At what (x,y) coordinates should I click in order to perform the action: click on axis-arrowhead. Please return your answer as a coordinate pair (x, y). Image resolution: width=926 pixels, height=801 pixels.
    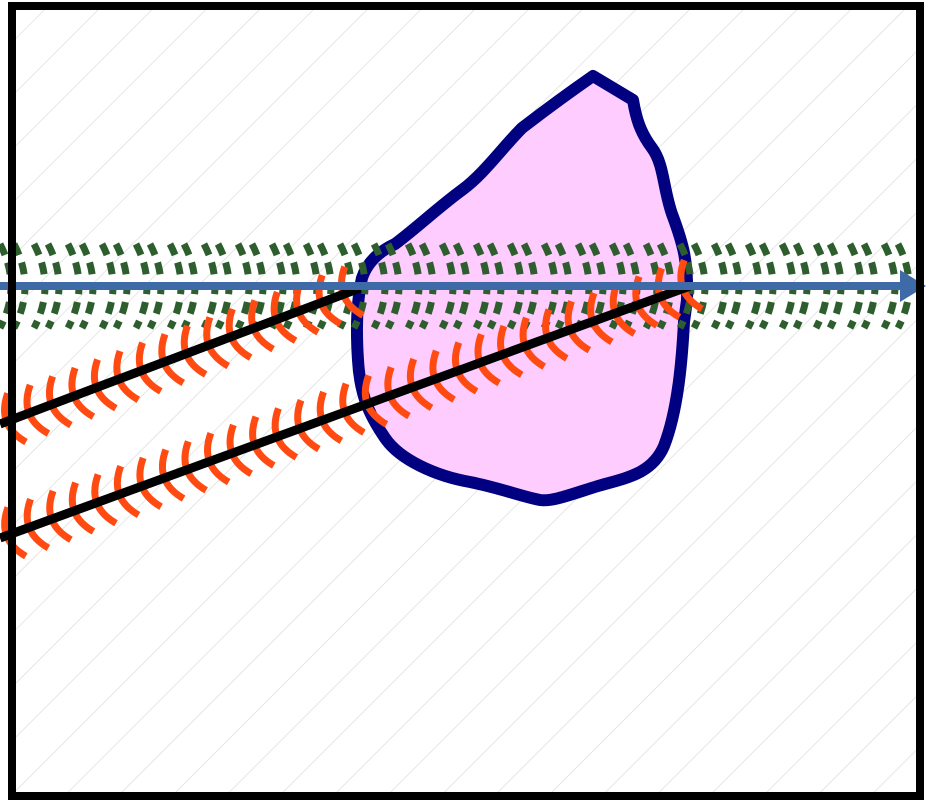
    Looking at the image, I should click on (913, 286).